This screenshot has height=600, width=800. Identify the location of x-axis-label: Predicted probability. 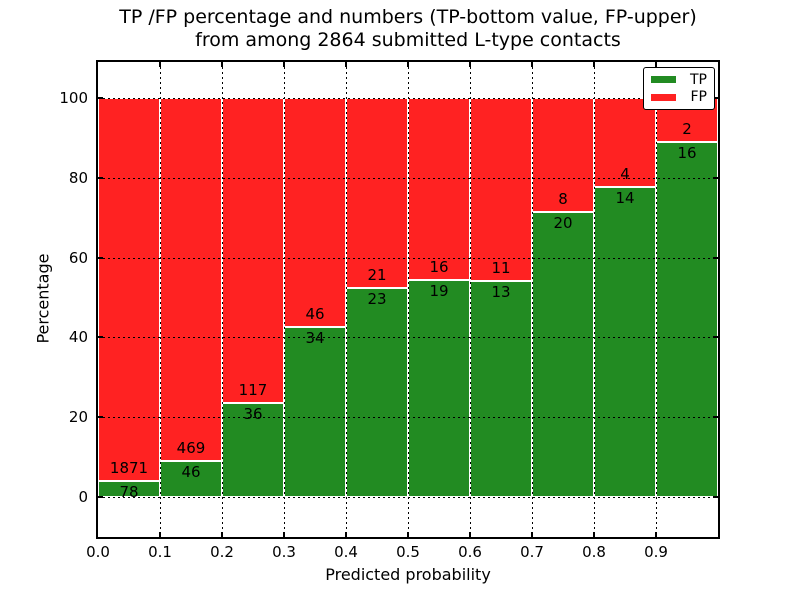
(408, 574).